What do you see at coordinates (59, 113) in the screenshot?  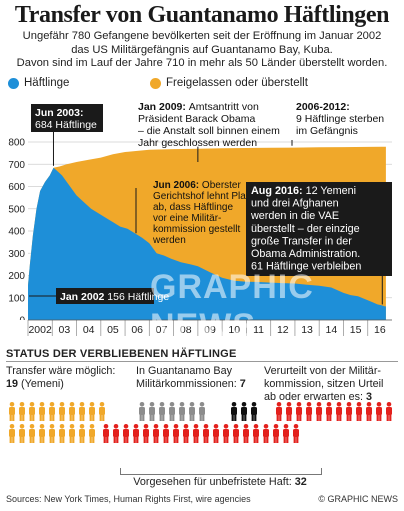 I see `annotation-jun-2003-head: Jun 2003:` at bounding box center [59, 113].